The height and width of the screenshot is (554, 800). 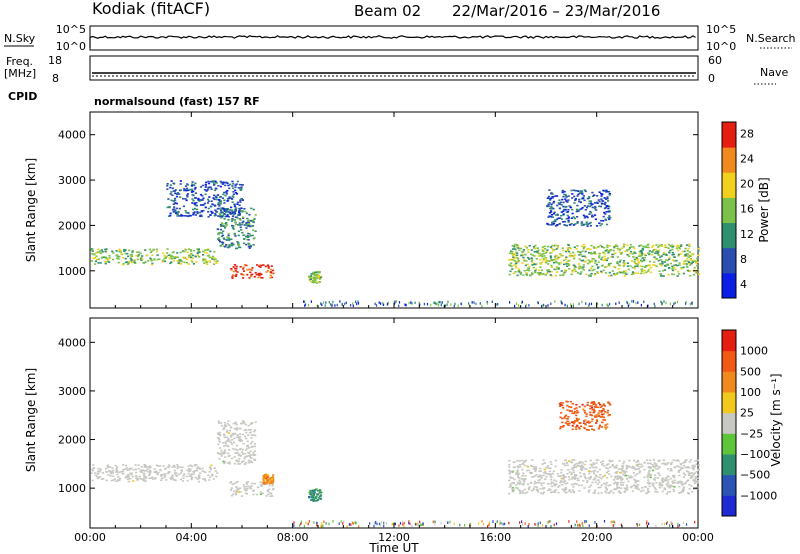 What do you see at coordinates (721, 46) in the screenshot?
I see `nsearch-tick-bottom: 10^0` at bounding box center [721, 46].